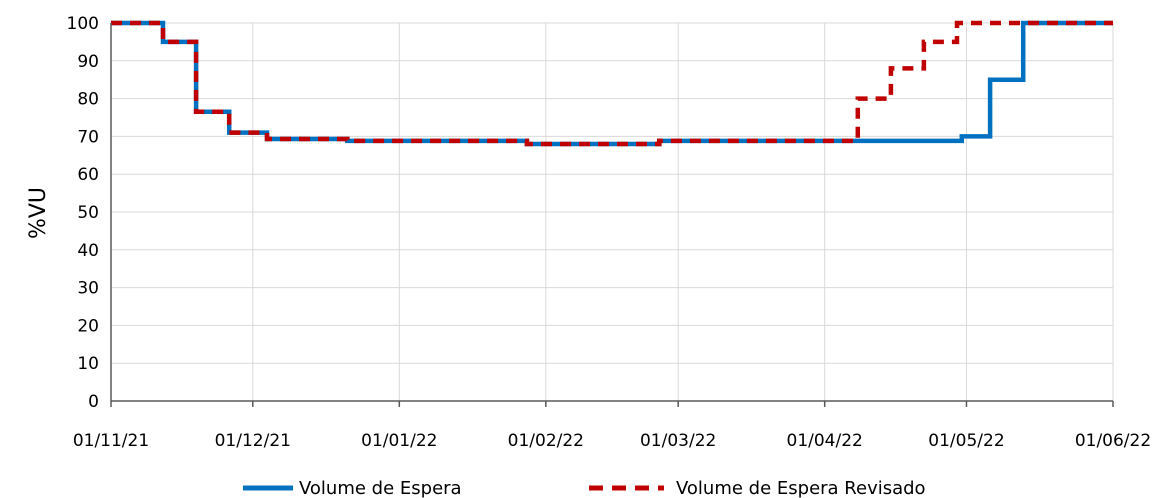  I want to click on y-tick-label: 40, so click(88, 251).